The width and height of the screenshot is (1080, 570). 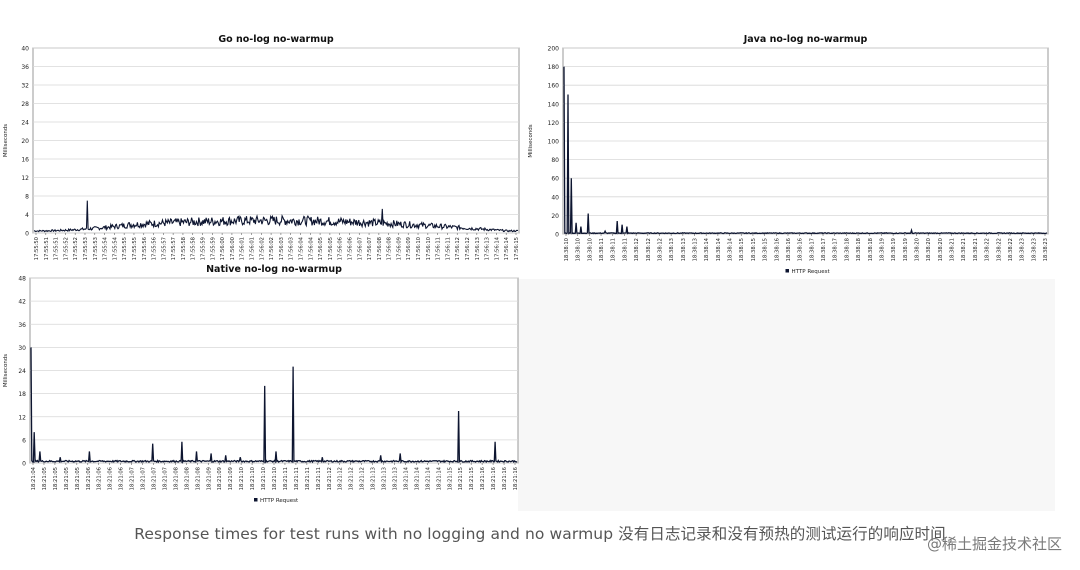 I want to click on y-tick-label: 180, so click(x=554, y=67).